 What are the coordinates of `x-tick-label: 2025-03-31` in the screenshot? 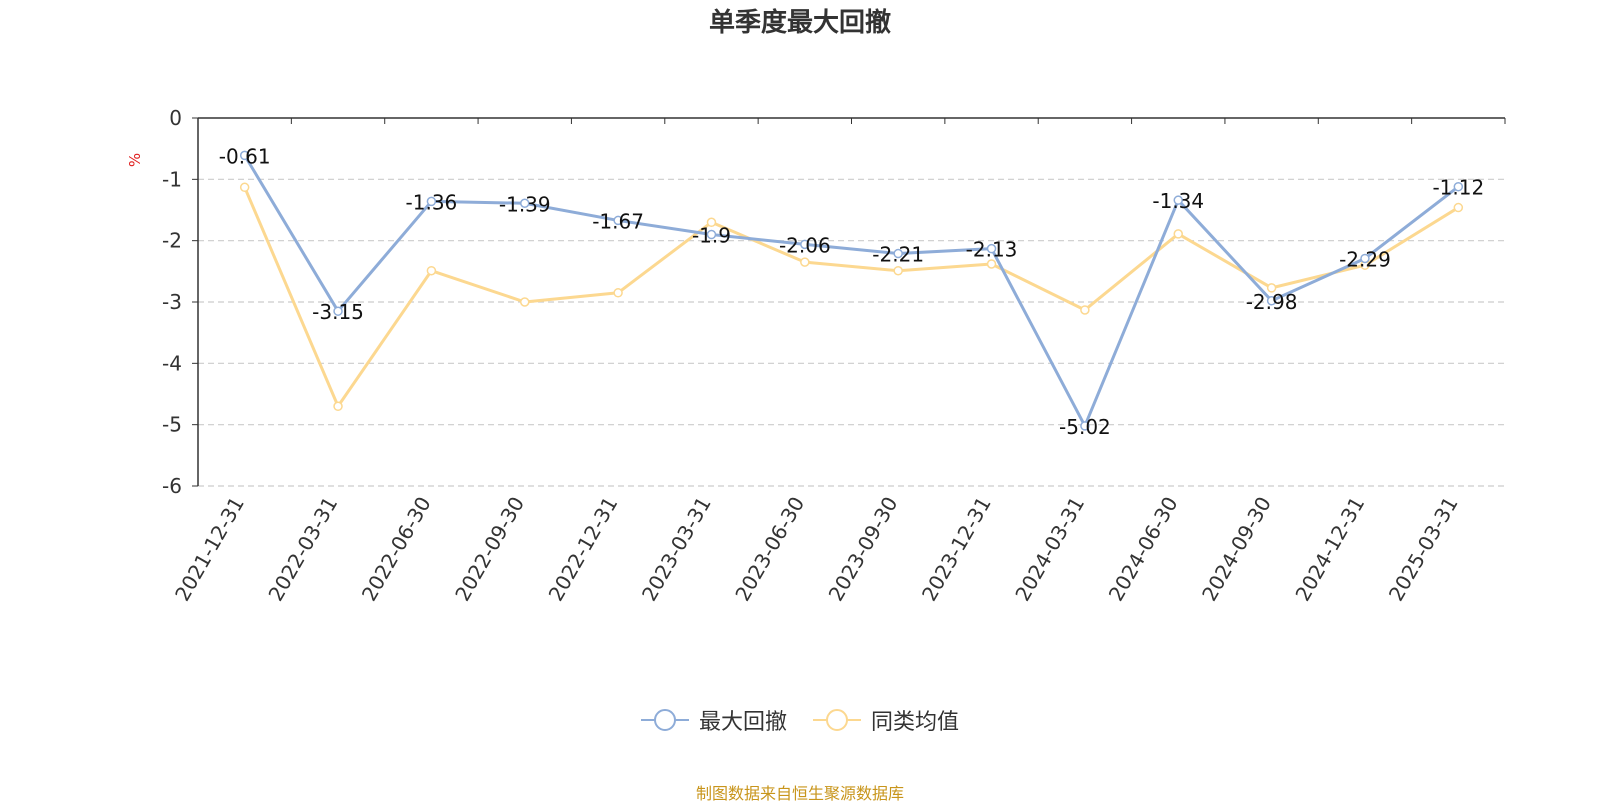 It's located at (1423, 549).